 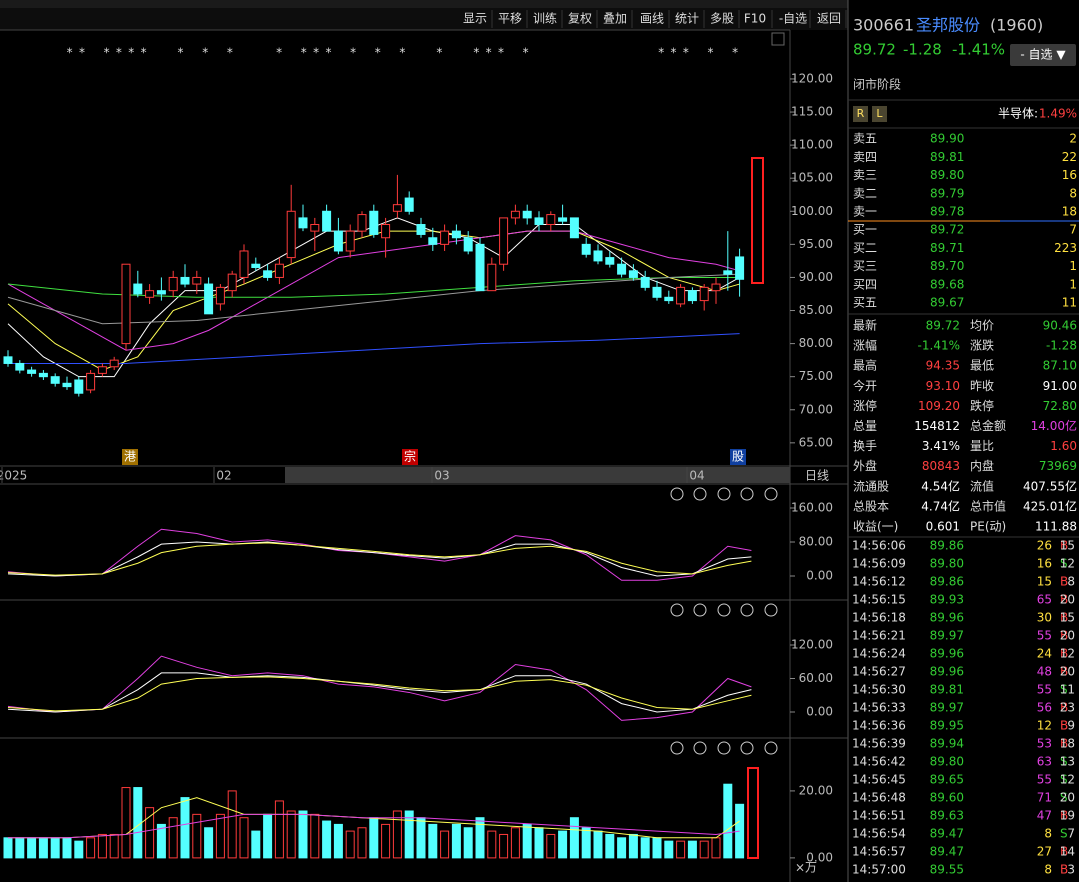 What do you see at coordinates (865, 193) in the screenshot?
I see `book-label: 卖二` at bounding box center [865, 193].